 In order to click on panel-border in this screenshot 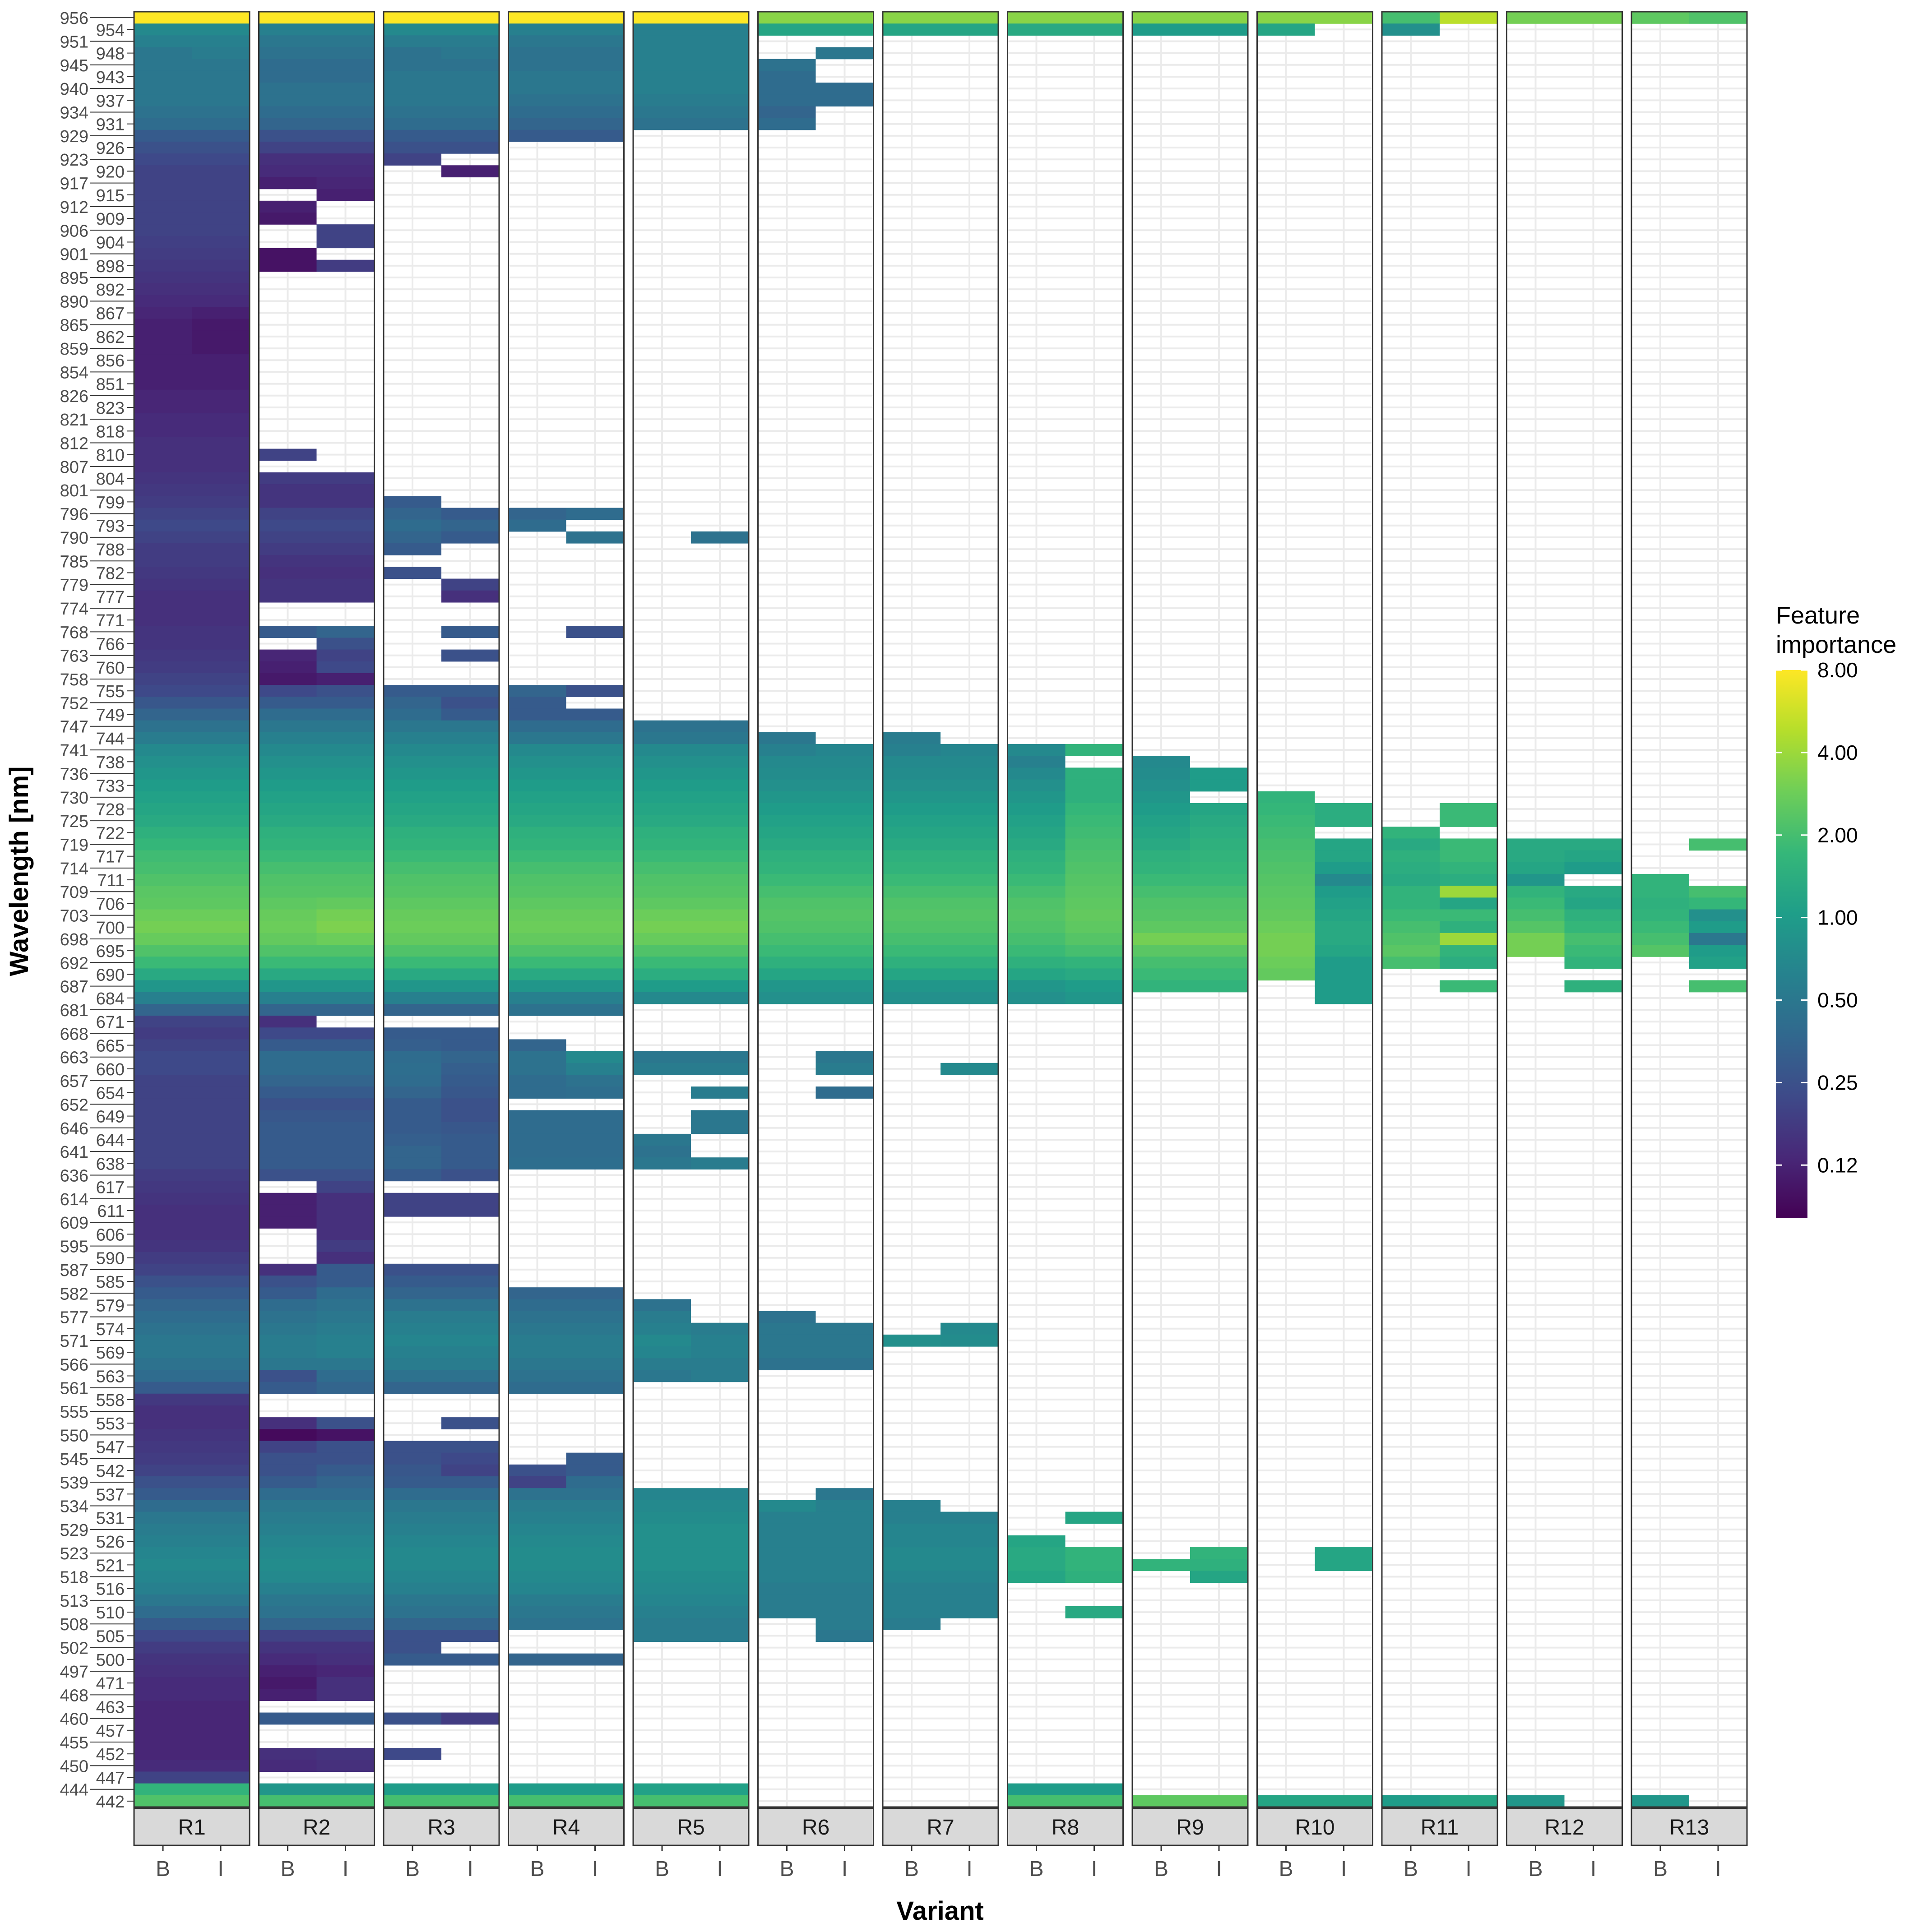, I will do `click(1564, 909)`.